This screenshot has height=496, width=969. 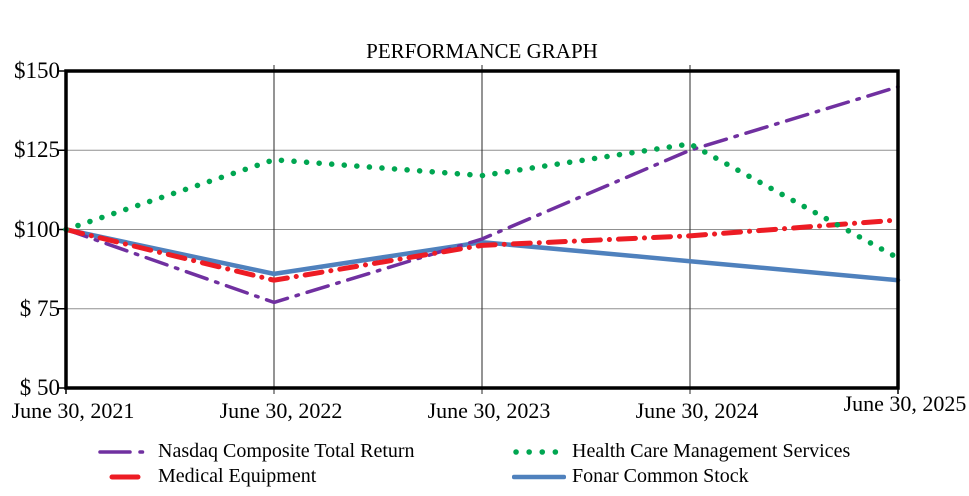 I want to click on x-axis-label: June 30, 2025, so click(x=905, y=403).